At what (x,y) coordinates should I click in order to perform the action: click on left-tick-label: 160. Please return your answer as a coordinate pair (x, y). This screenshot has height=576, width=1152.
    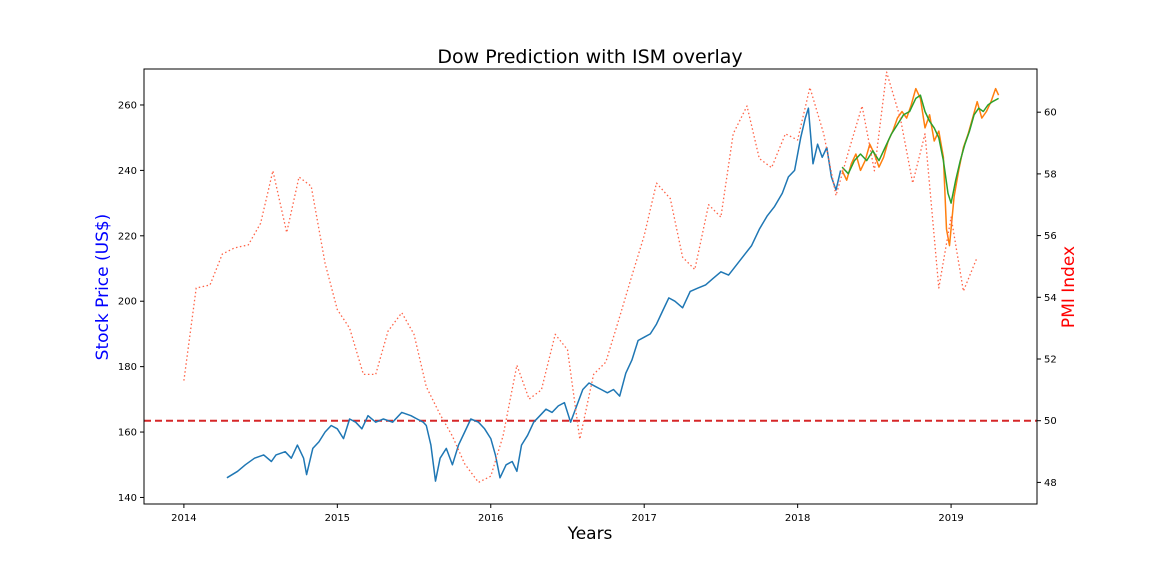
    Looking at the image, I should click on (127, 433).